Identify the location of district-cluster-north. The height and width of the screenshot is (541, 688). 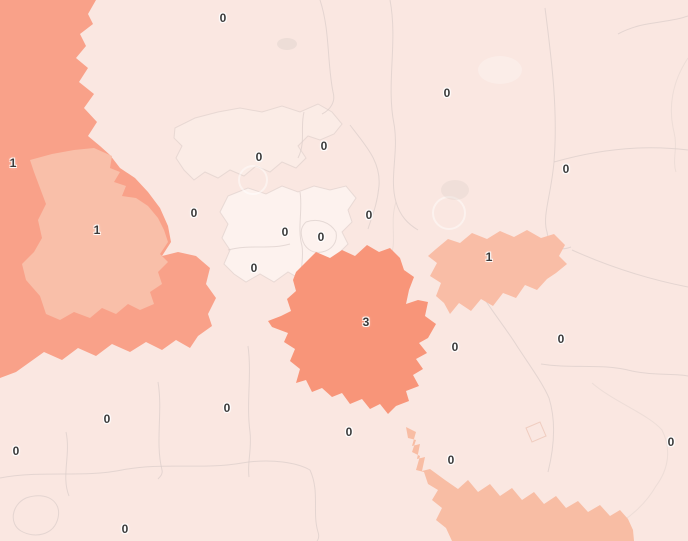
(258, 142).